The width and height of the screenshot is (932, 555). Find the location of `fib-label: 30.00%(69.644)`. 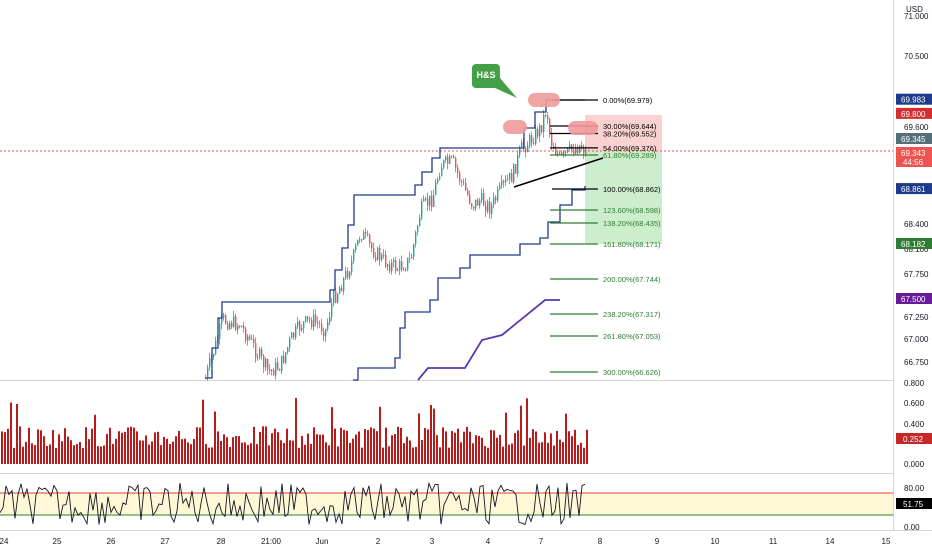

fib-label: 30.00%(69.644) is located at coordinates (630, 126).